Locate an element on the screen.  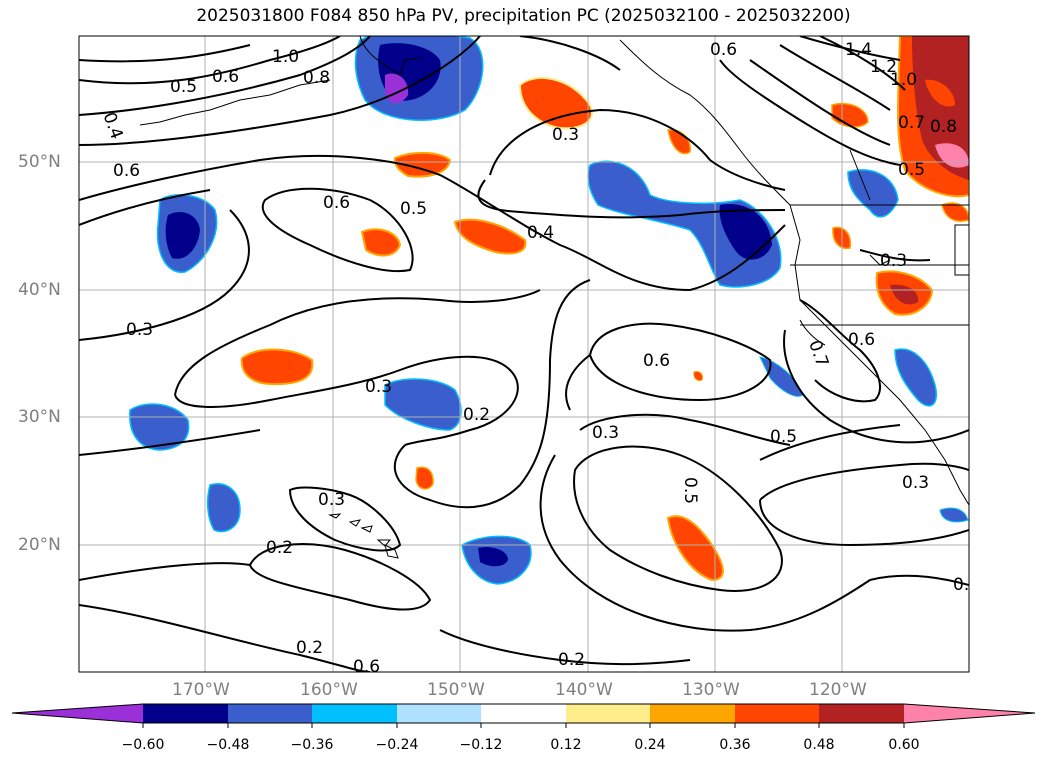
colorbar-tick-label: −0.48 is located at coordinates (228, 745).